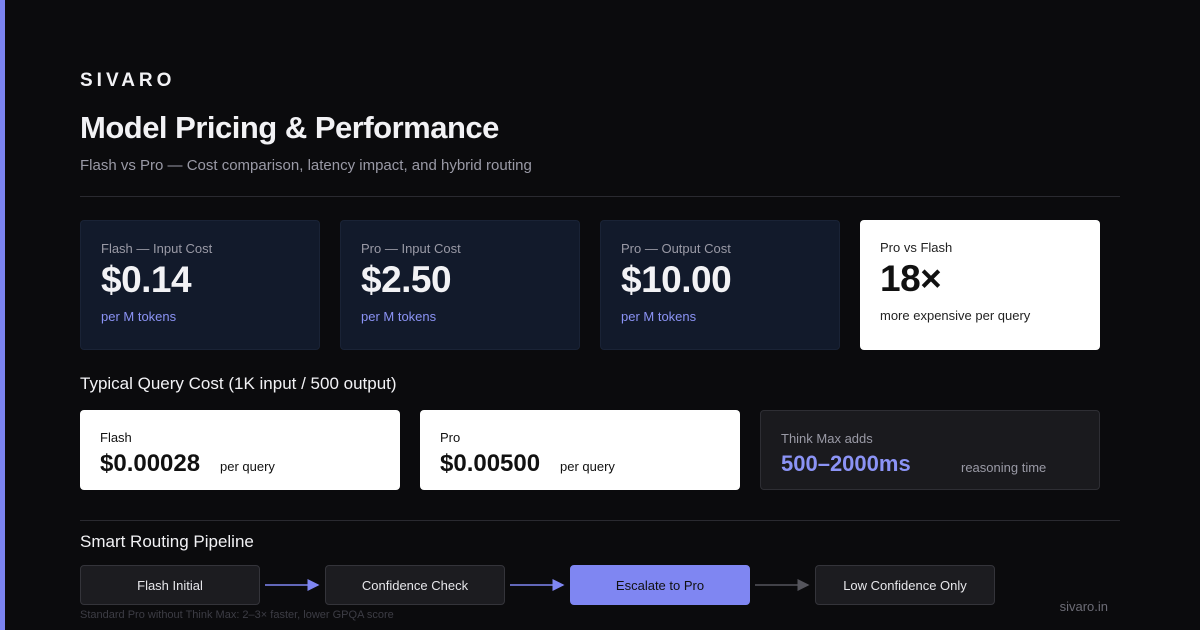 The height and width of the screenshot is (630, 1200). What do you see at coordinates (167, 541) in the screenshot?
I see `section-heading: Smart Routing Pipeline` at bounding box center [167, 541].